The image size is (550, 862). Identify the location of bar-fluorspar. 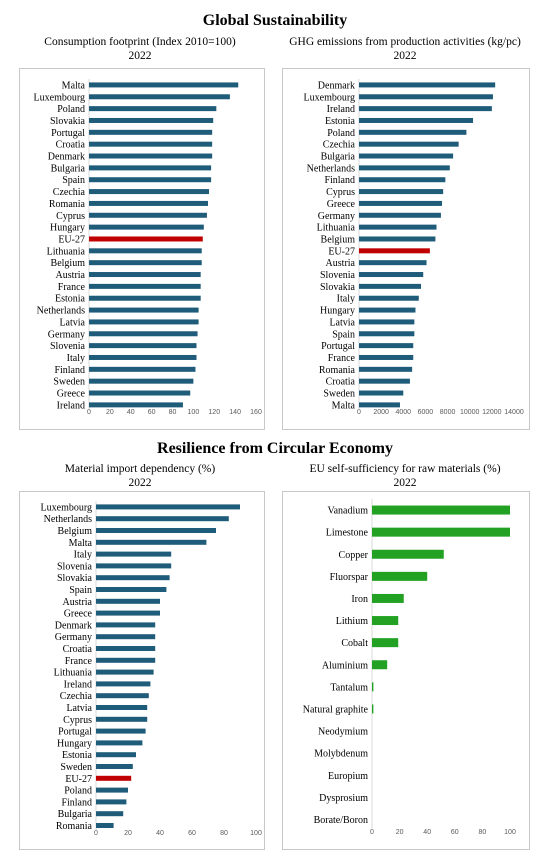
(400, 576).